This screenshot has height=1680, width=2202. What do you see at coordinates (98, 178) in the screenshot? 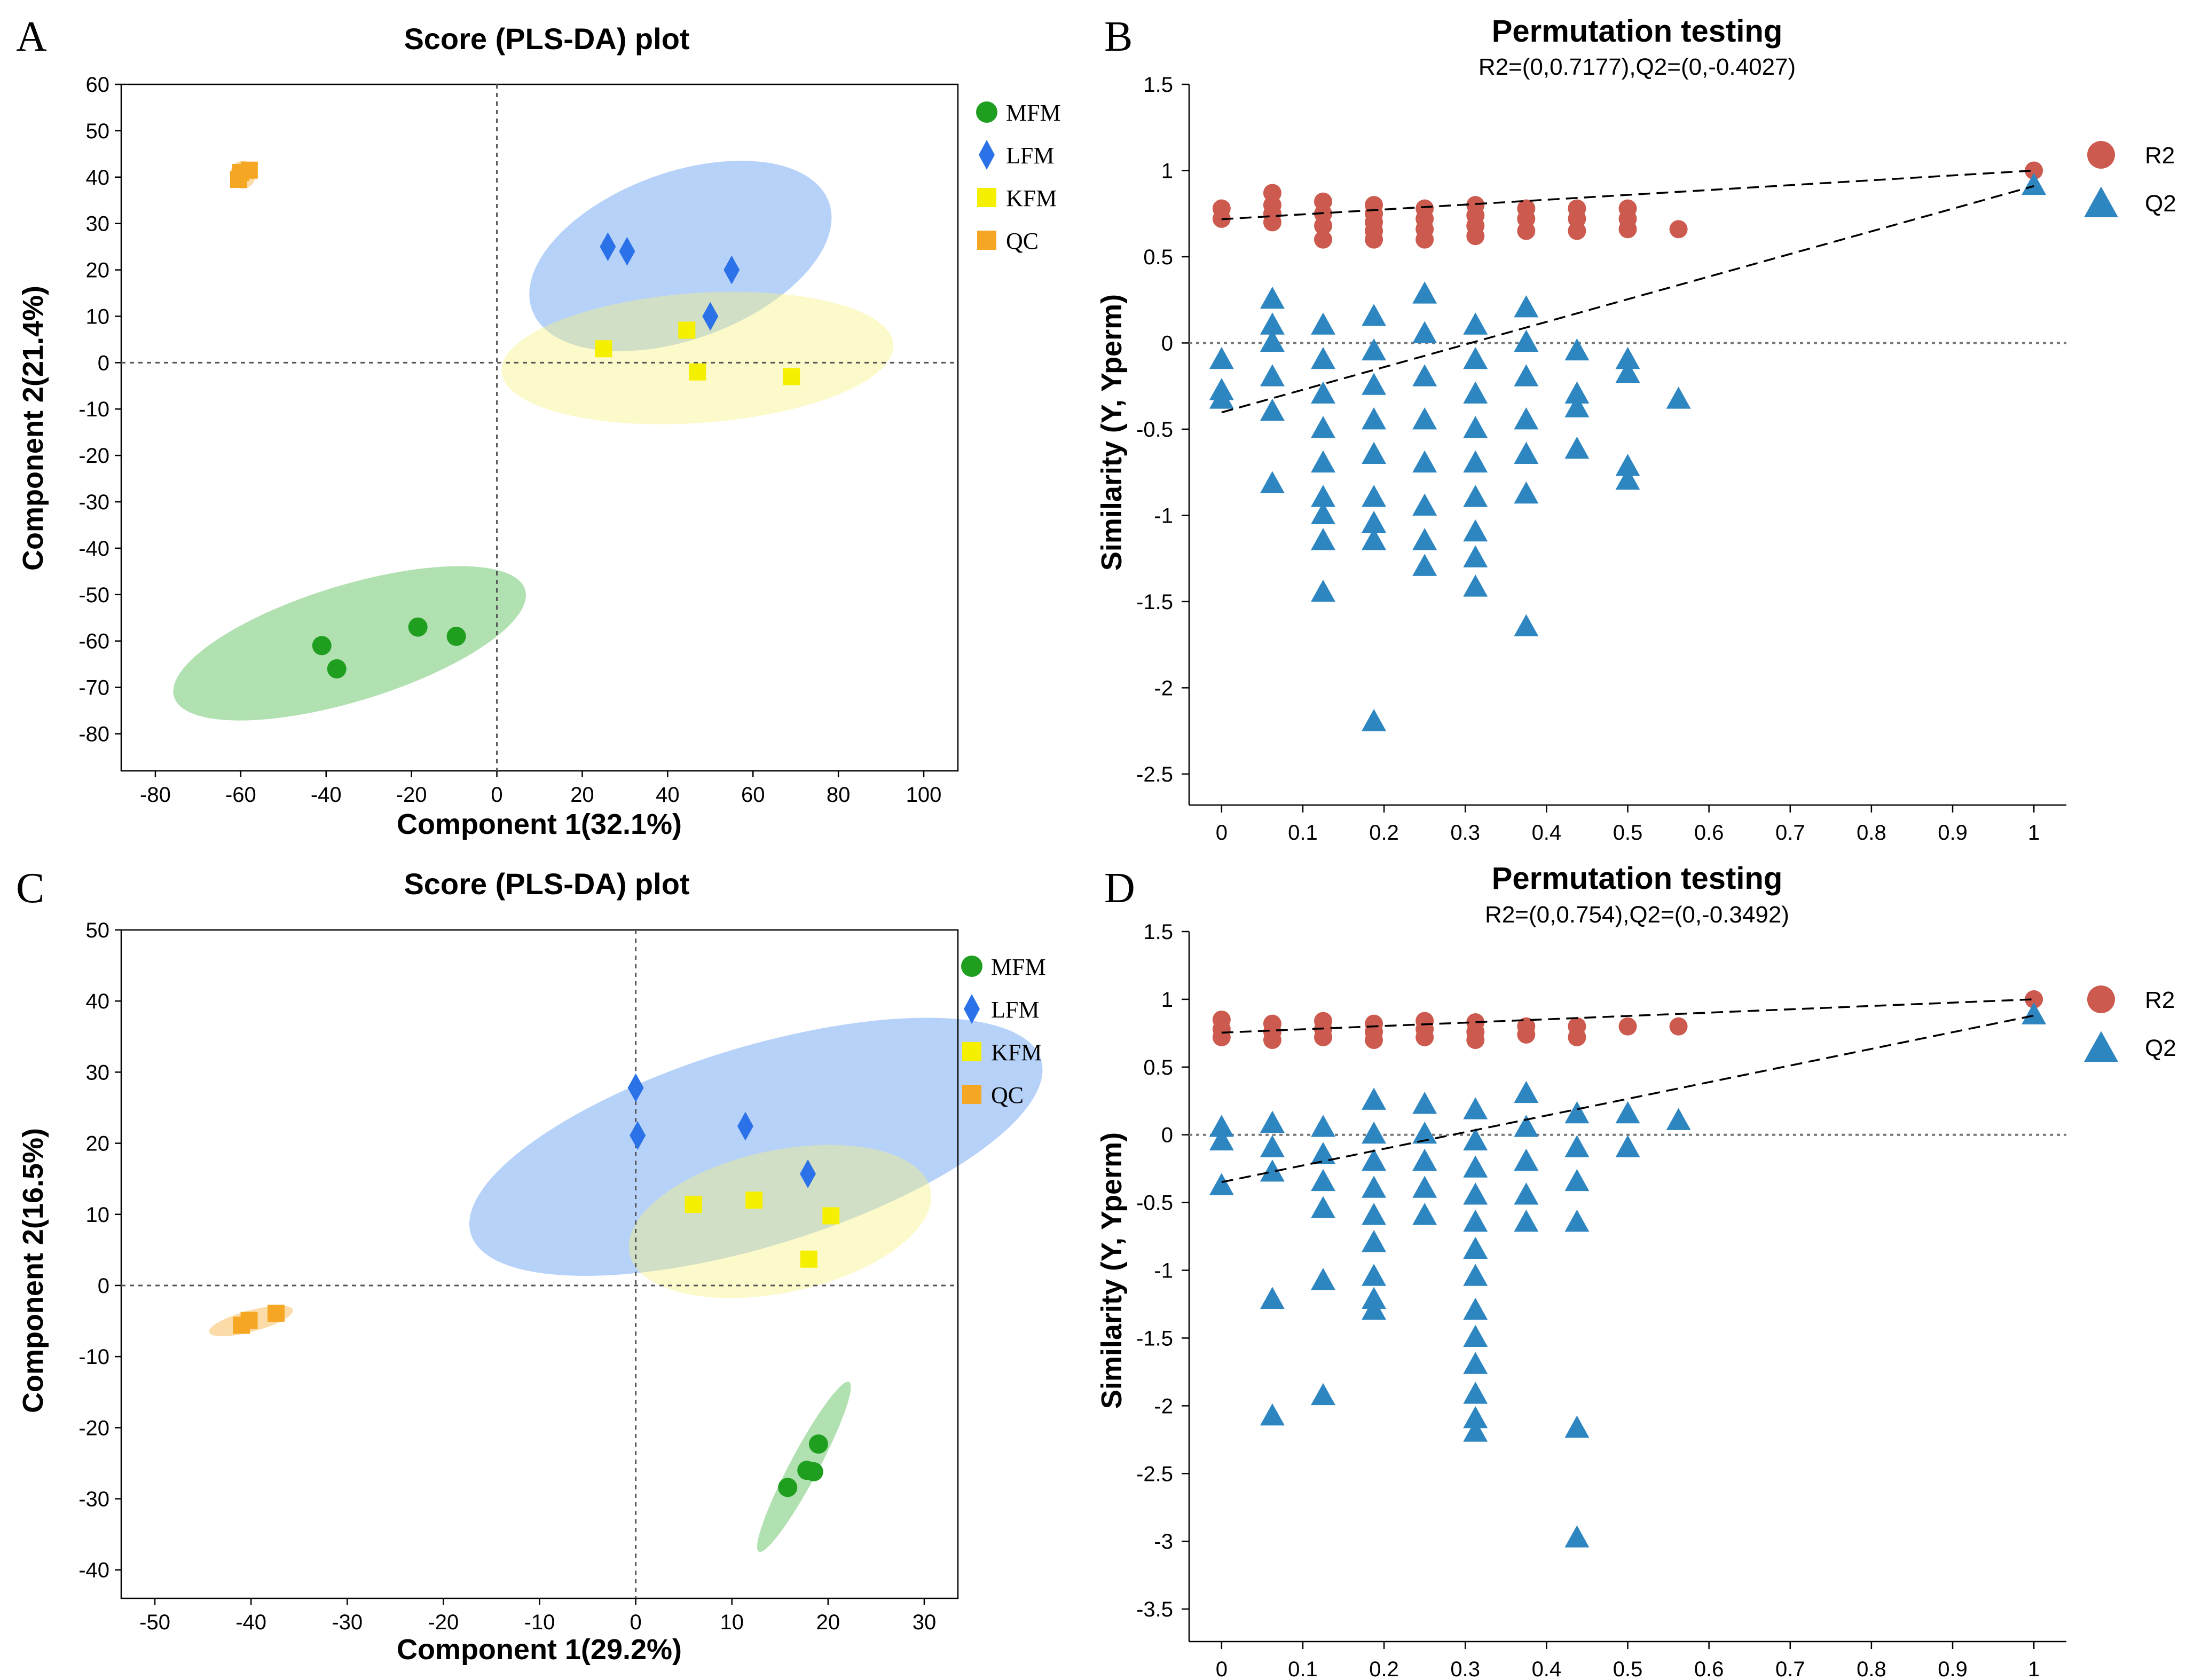
I see `y-tick-label: 40` at bounding box center [98, 178].